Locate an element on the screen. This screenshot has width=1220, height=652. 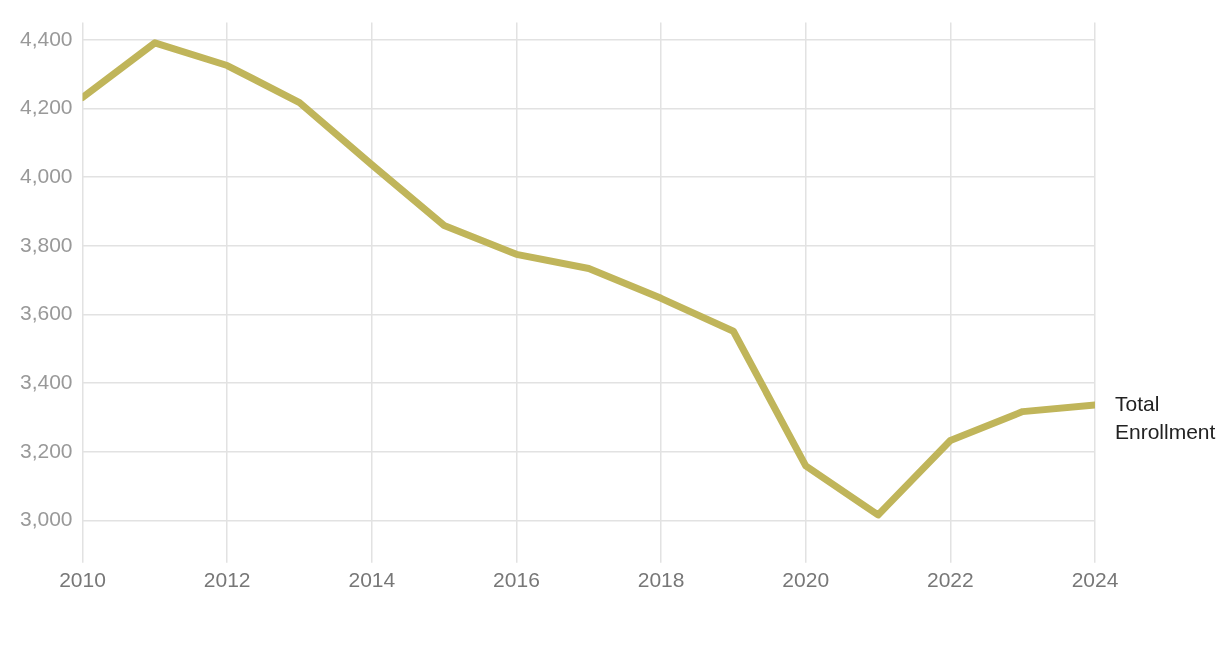
x-tick-label: 2014 is located at coordinates (372, 580).